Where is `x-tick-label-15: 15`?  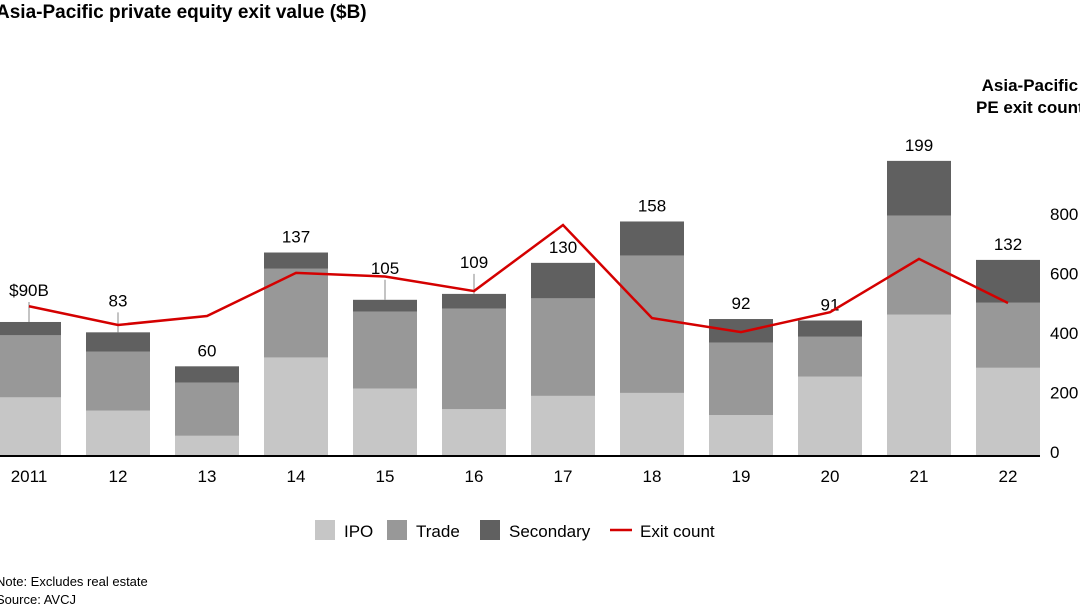 x-tick-label-15: 15 is located at coordinates (385, 476).